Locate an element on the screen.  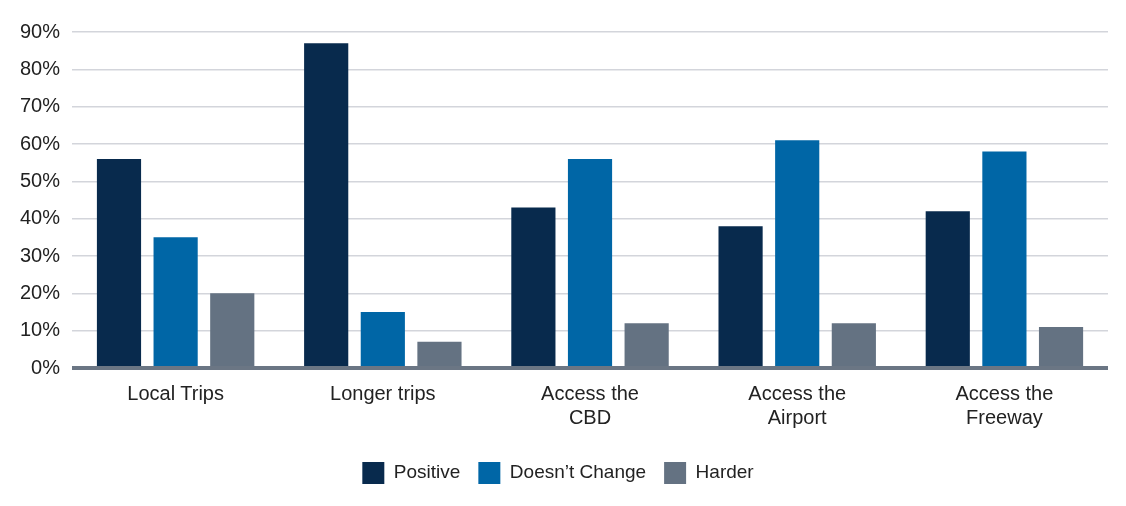
legend-label: Positive is located at coordinates (427, 472).